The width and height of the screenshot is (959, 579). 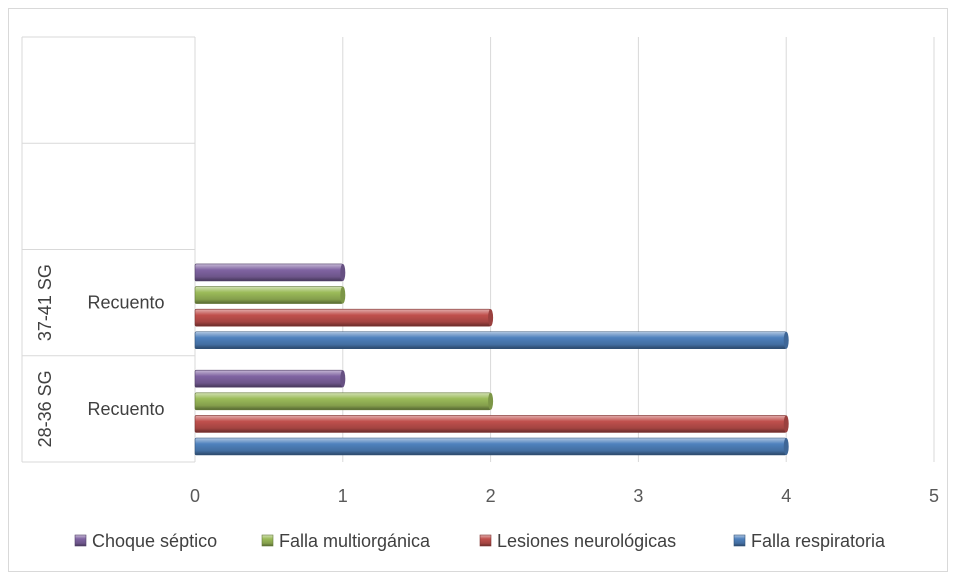 I want to click on x-tick-label: 0, so click(x=195, y=496).